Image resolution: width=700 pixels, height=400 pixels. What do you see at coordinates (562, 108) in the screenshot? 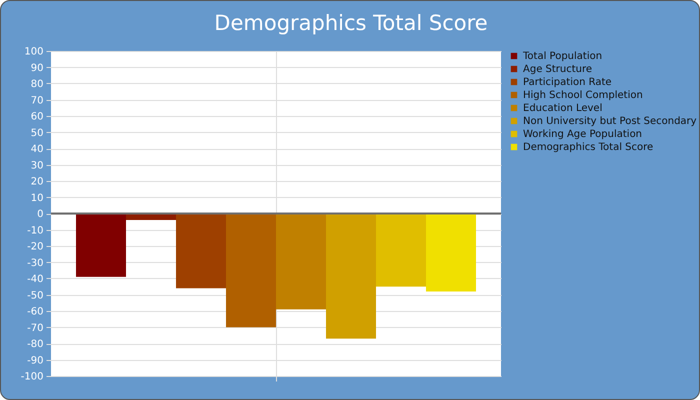
I see `legend-label: Education Level` at bounding box center [562, 108].